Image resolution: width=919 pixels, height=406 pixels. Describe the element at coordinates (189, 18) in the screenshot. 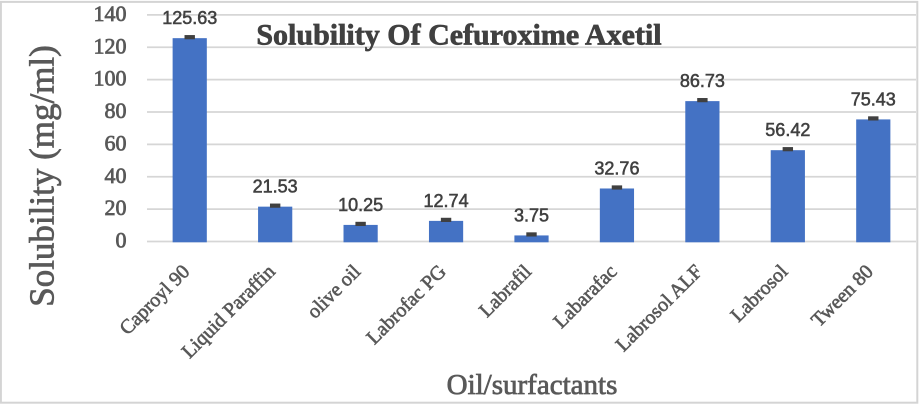

I see `svg-text: 125.63` at that location.